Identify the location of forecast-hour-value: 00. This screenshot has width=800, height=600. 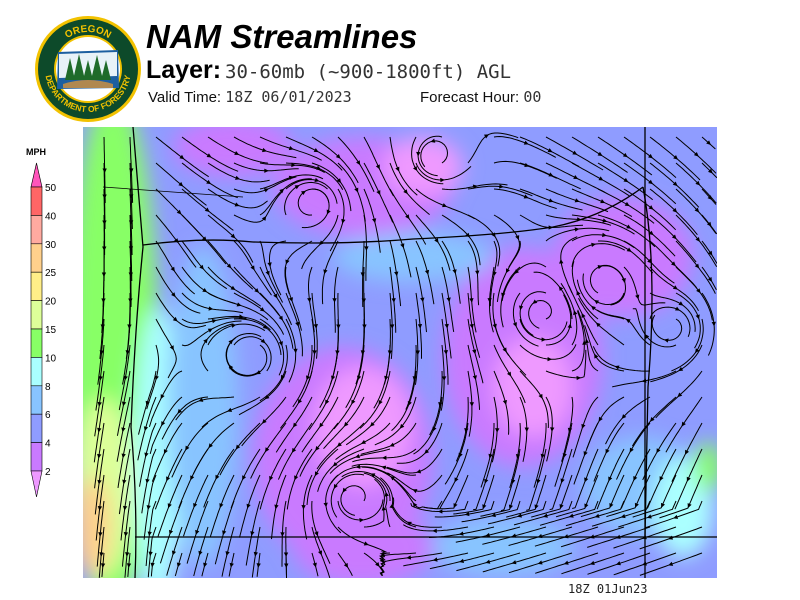
(532, 97).